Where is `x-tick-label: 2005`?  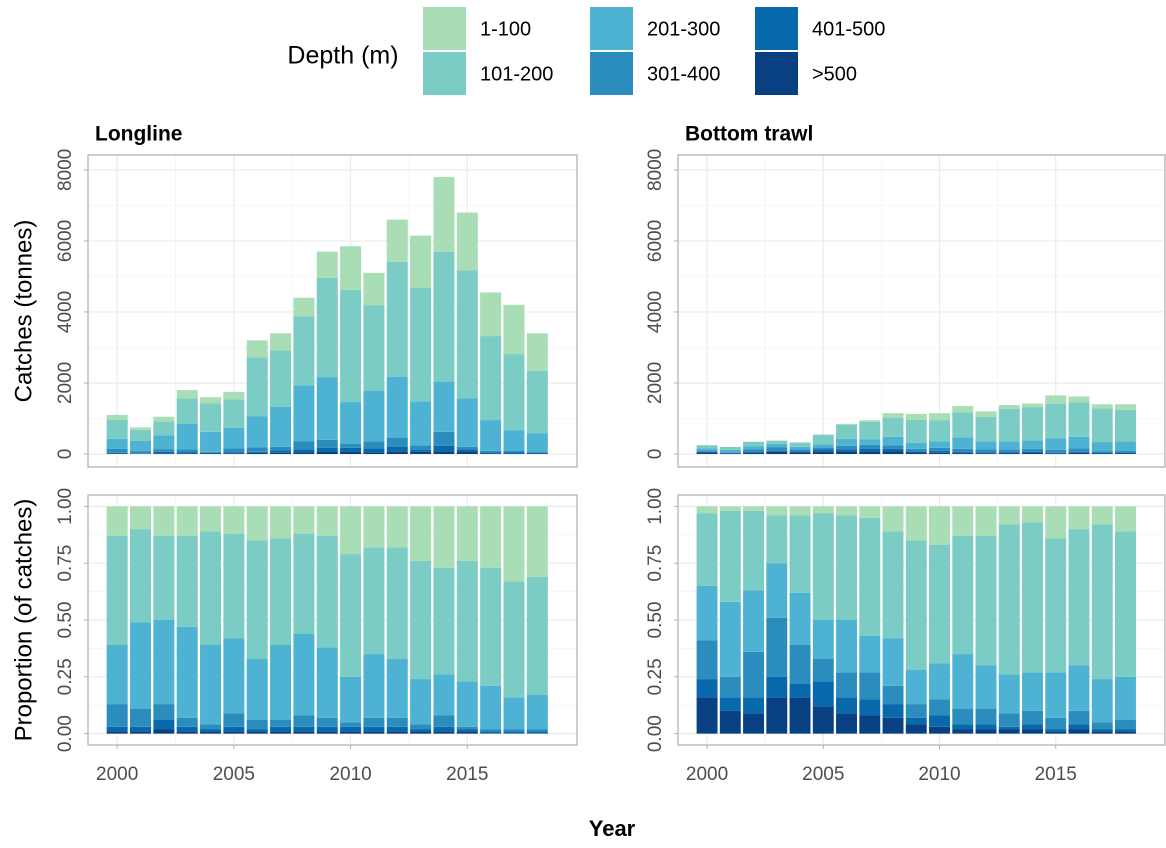
x-tick-label: 2005 is located at coordinates (823, 774).